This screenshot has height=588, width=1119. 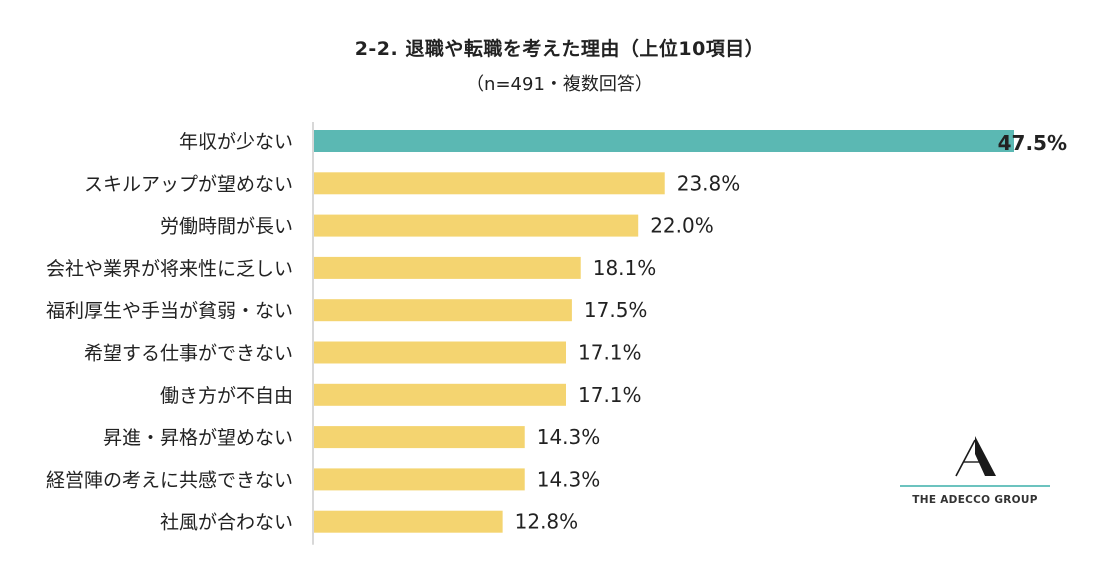 What do you see at coordinates (616, 310) in the screenshot?
I see `value-label-5: 17.5%` at bounding box center [616, 310].